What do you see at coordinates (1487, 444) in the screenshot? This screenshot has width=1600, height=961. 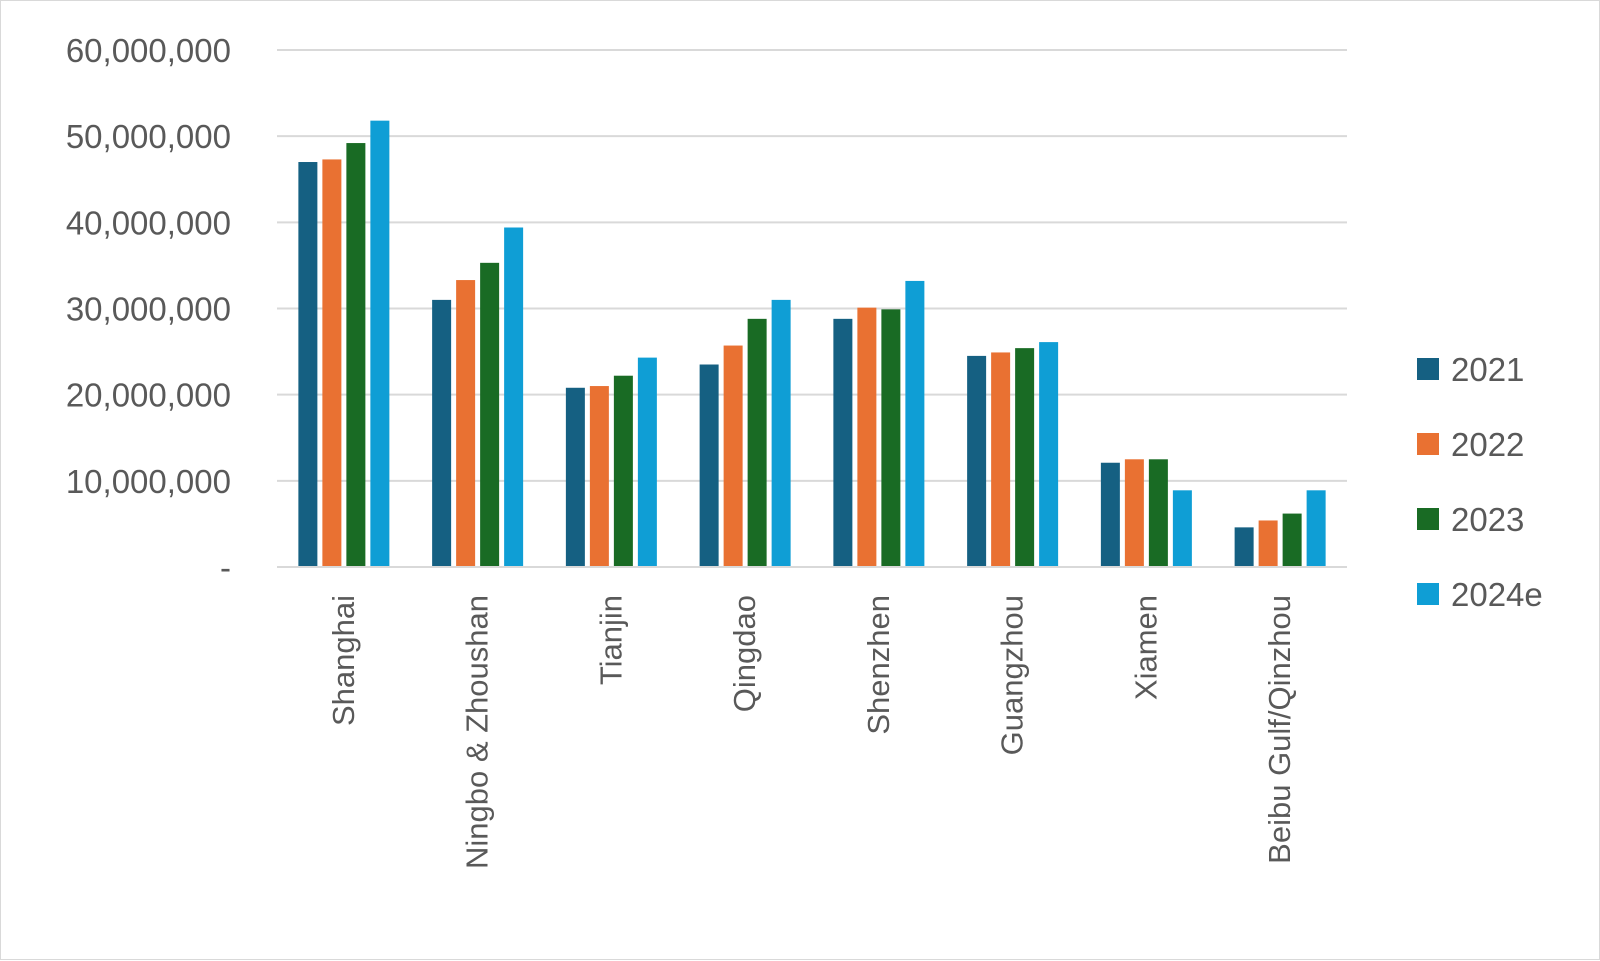 I see `legend-label: 2022` at bounding box center [1487, 444].